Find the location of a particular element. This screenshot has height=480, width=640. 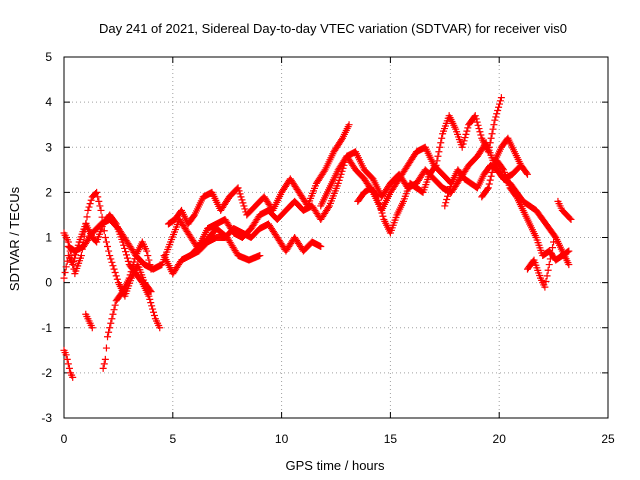

x-tick-label: 20 is located at coordinates (500, 439).